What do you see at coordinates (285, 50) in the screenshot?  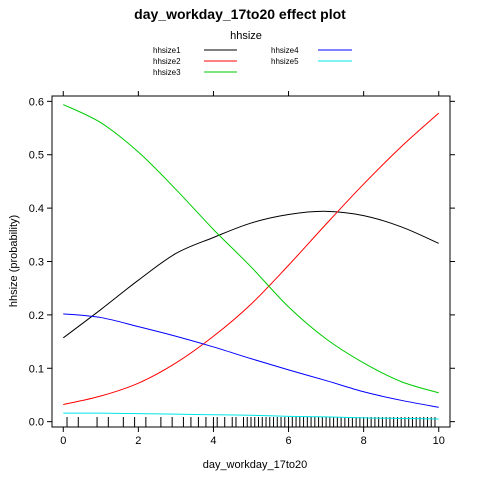 I see `legend-label-hhsize4: hhsize4` at bounding box center [285, 50].